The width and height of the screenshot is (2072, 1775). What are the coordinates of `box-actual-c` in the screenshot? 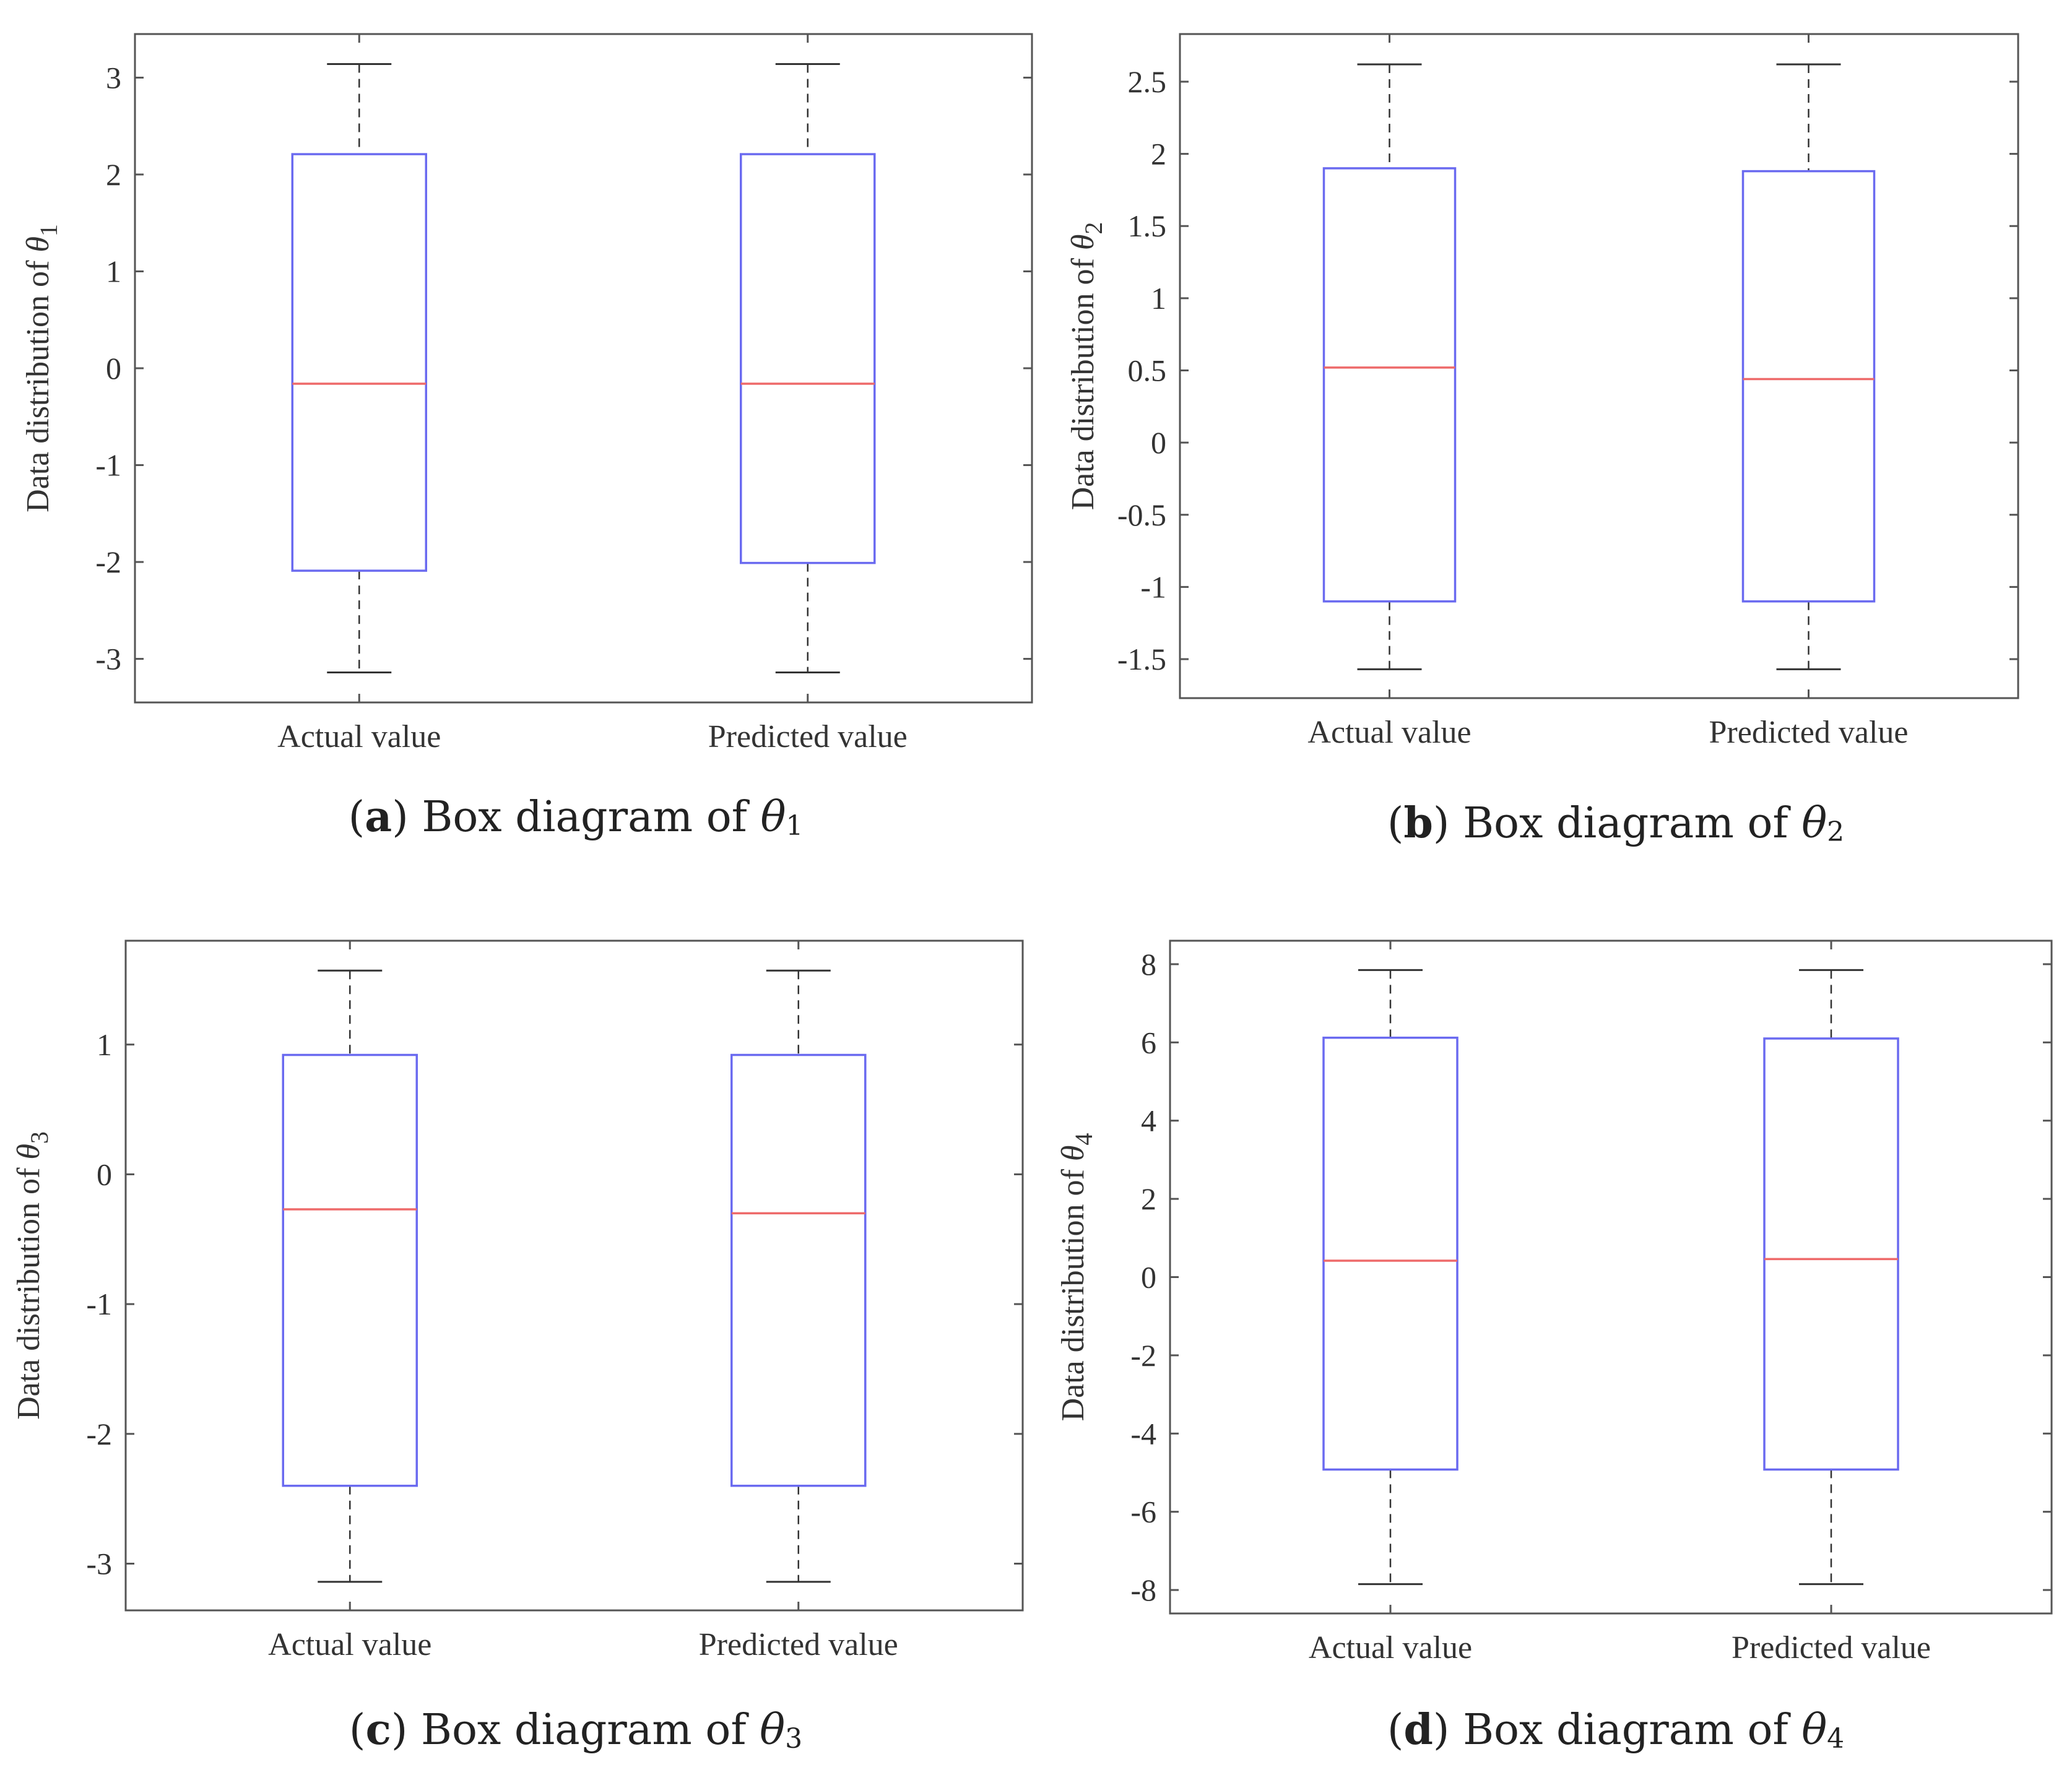 It's located at (350, 1276).